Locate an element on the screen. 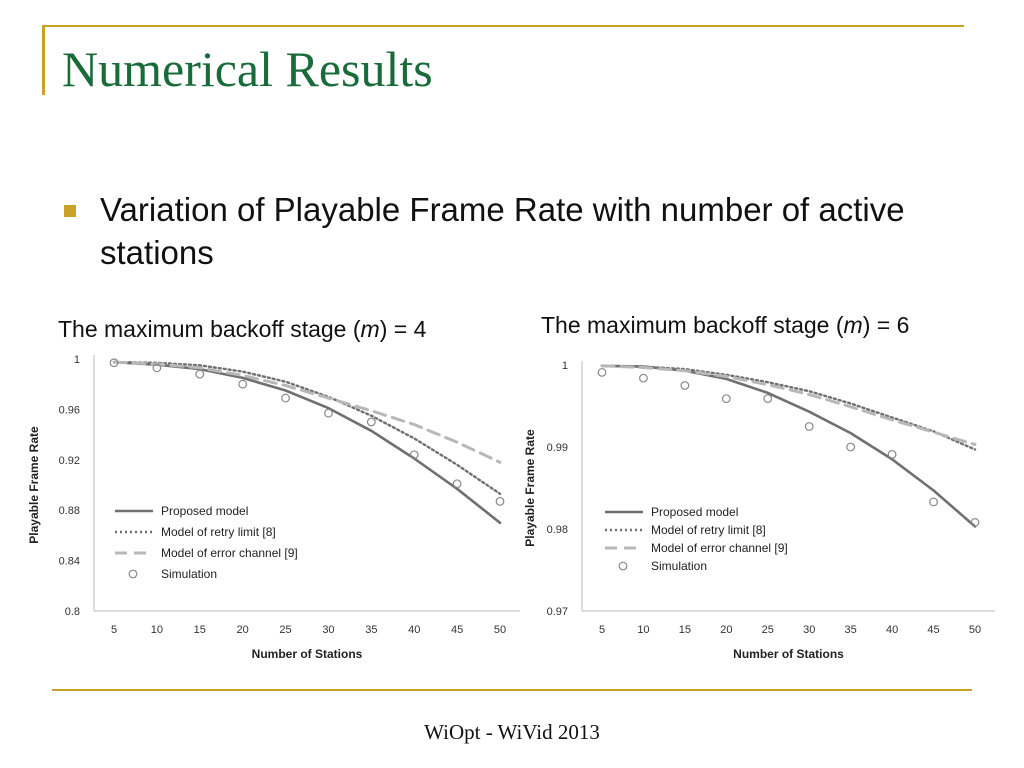 This screenshot has width=1024, height=768. left-x-tick-label: 40 is located at coordinates (414, 630).